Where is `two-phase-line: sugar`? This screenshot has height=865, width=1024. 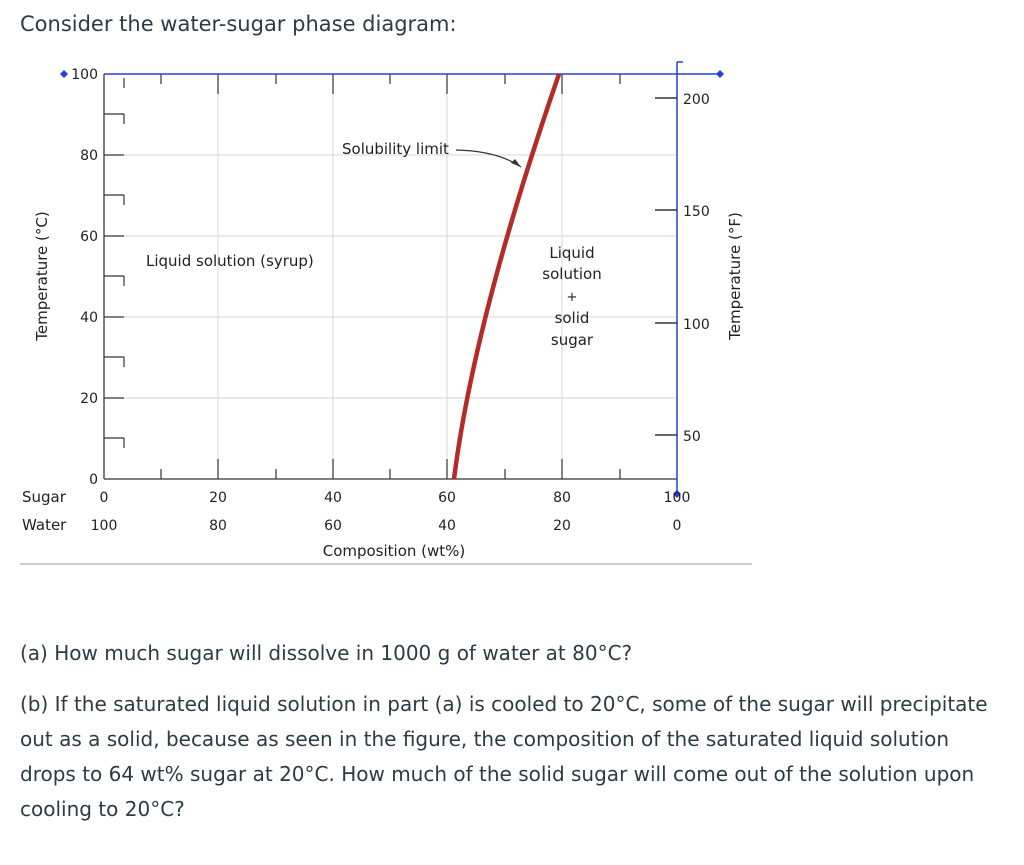
two-phase-line: sugar is located at coordinates (572, 340).